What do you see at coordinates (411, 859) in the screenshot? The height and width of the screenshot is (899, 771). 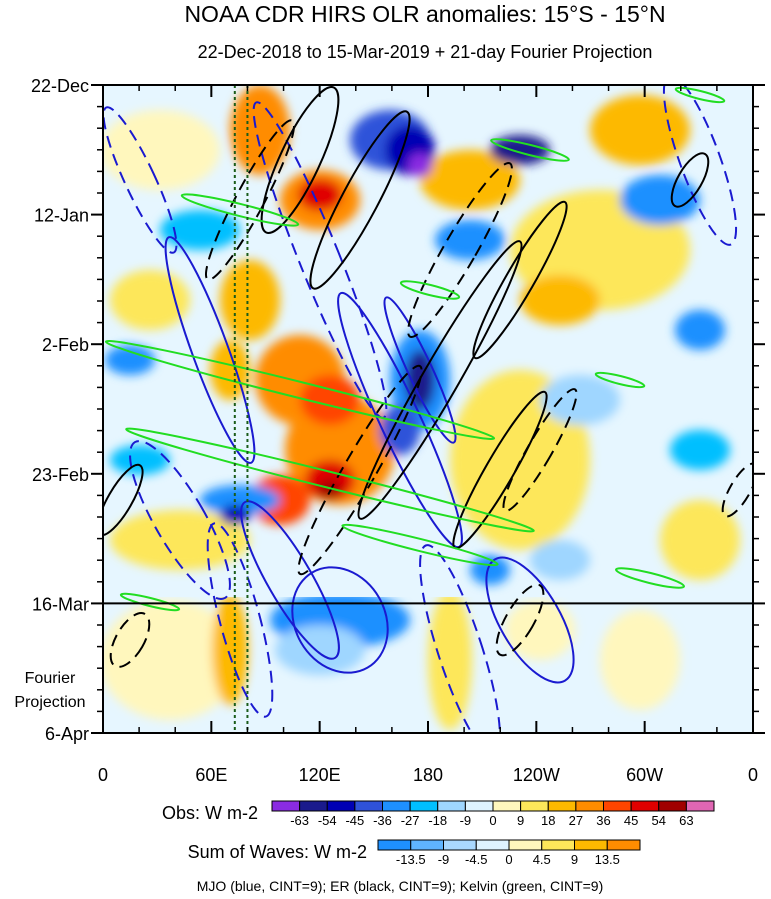 I see `waves-colorbar-level-label: -13.5` at bounding box center [411, 859].